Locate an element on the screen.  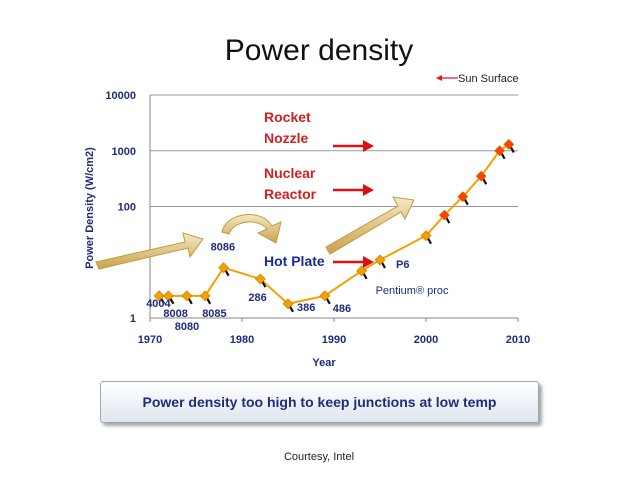
y-tick-label-1000: 1000 is located at coordinates (124, 152).